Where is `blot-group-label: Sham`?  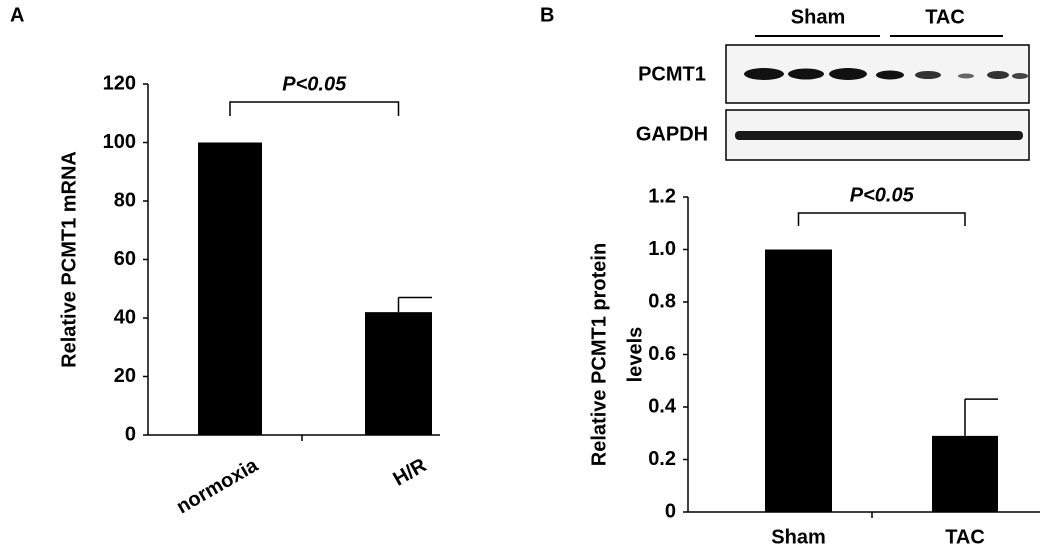 blot-group-label: Sham is located at coordinates (818, 17).